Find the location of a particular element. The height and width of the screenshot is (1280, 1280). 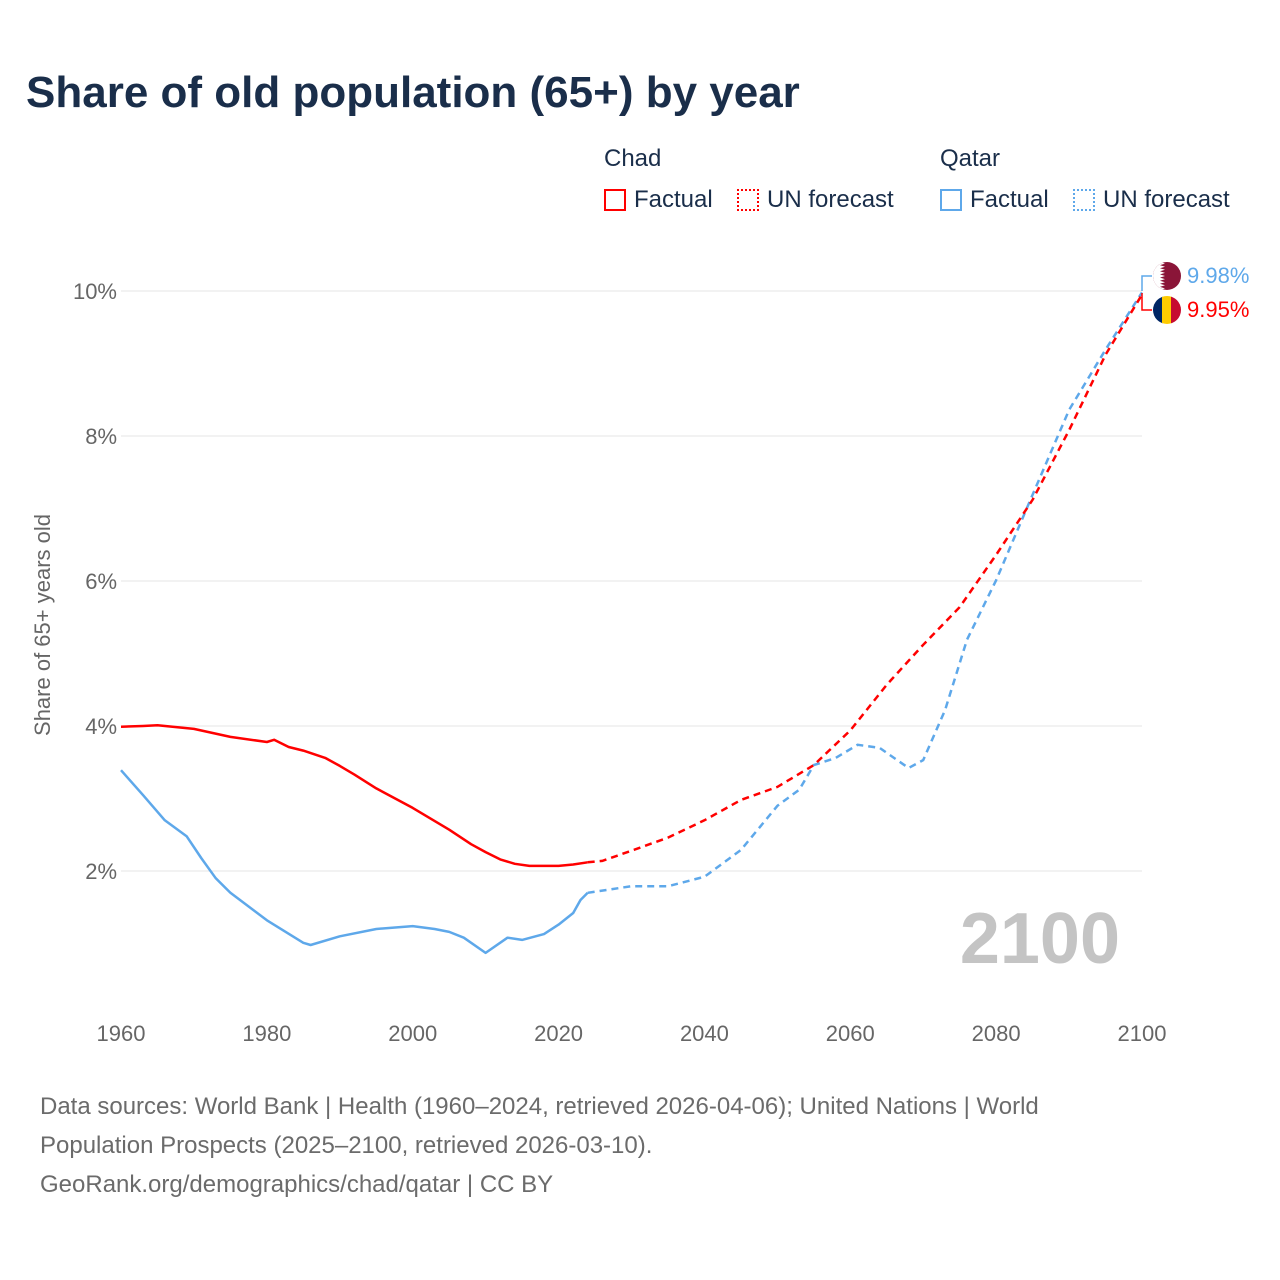

legend-qatar-factual: Factual is located at coordinates (994, 200).